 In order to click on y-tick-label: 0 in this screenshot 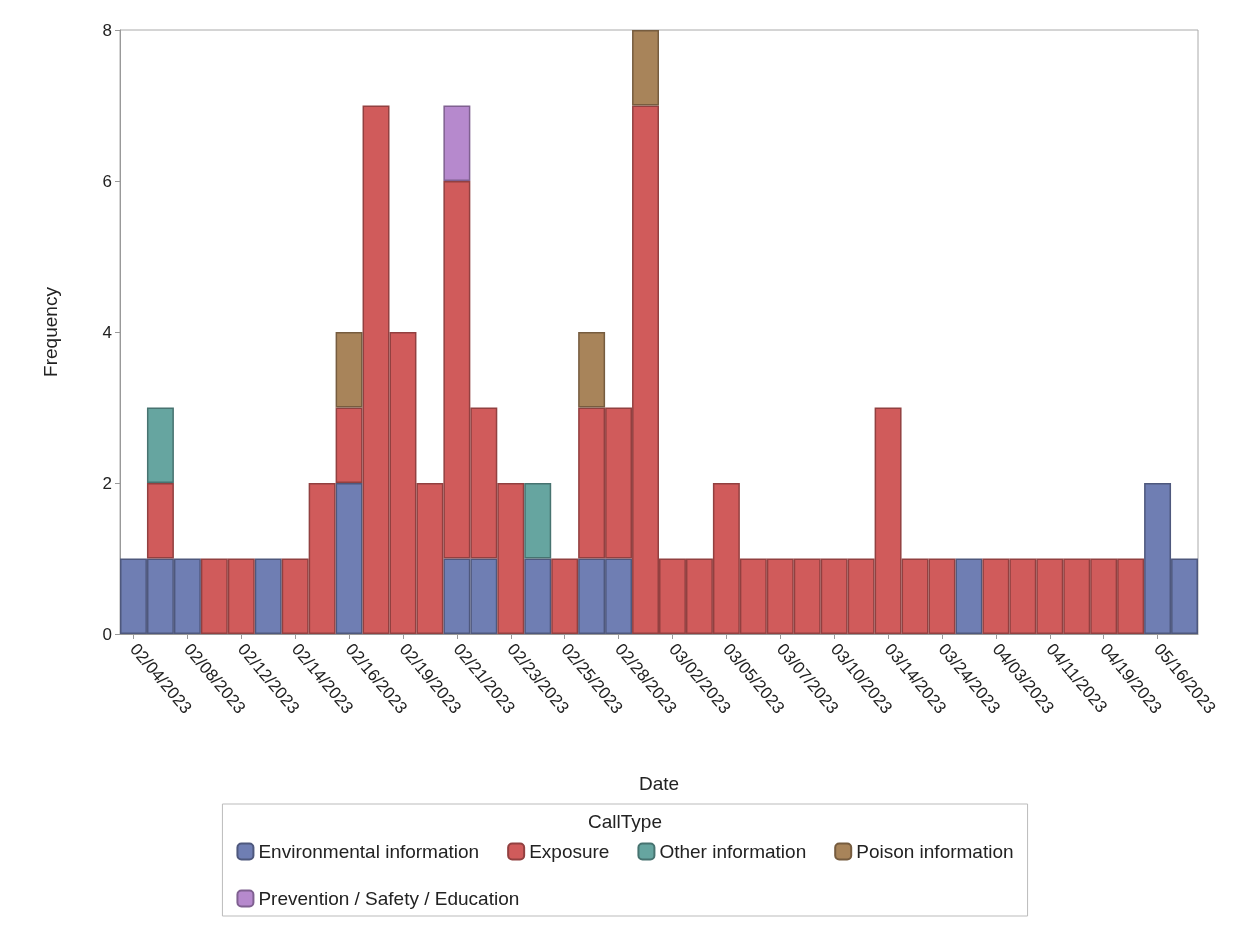, I will do `click(107, 634)`.